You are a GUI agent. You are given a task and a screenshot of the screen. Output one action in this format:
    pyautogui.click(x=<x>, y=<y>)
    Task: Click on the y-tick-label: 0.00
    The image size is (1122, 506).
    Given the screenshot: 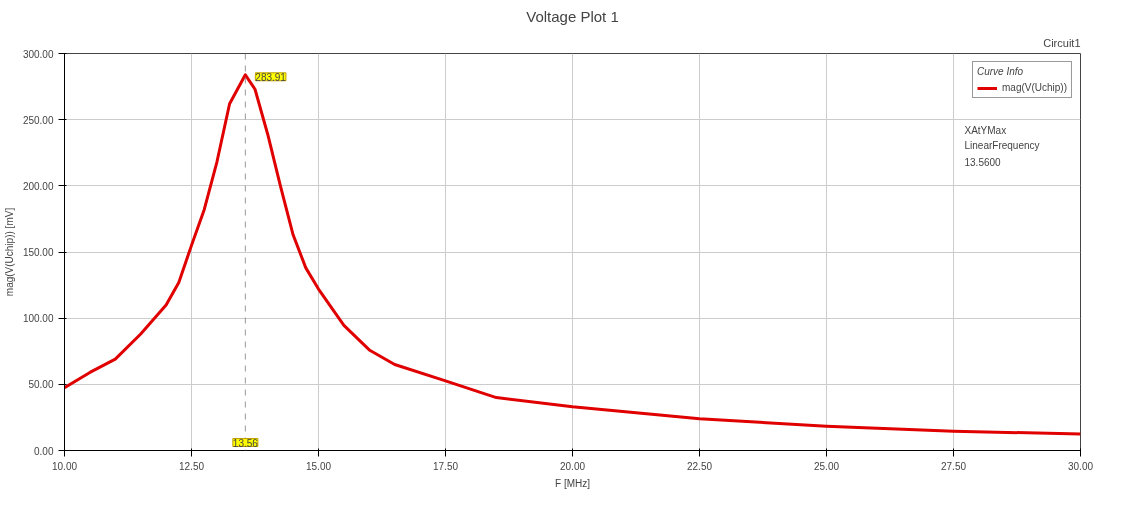 What is the action you would take?
    pyautogui.click(x=44, y=451)
    